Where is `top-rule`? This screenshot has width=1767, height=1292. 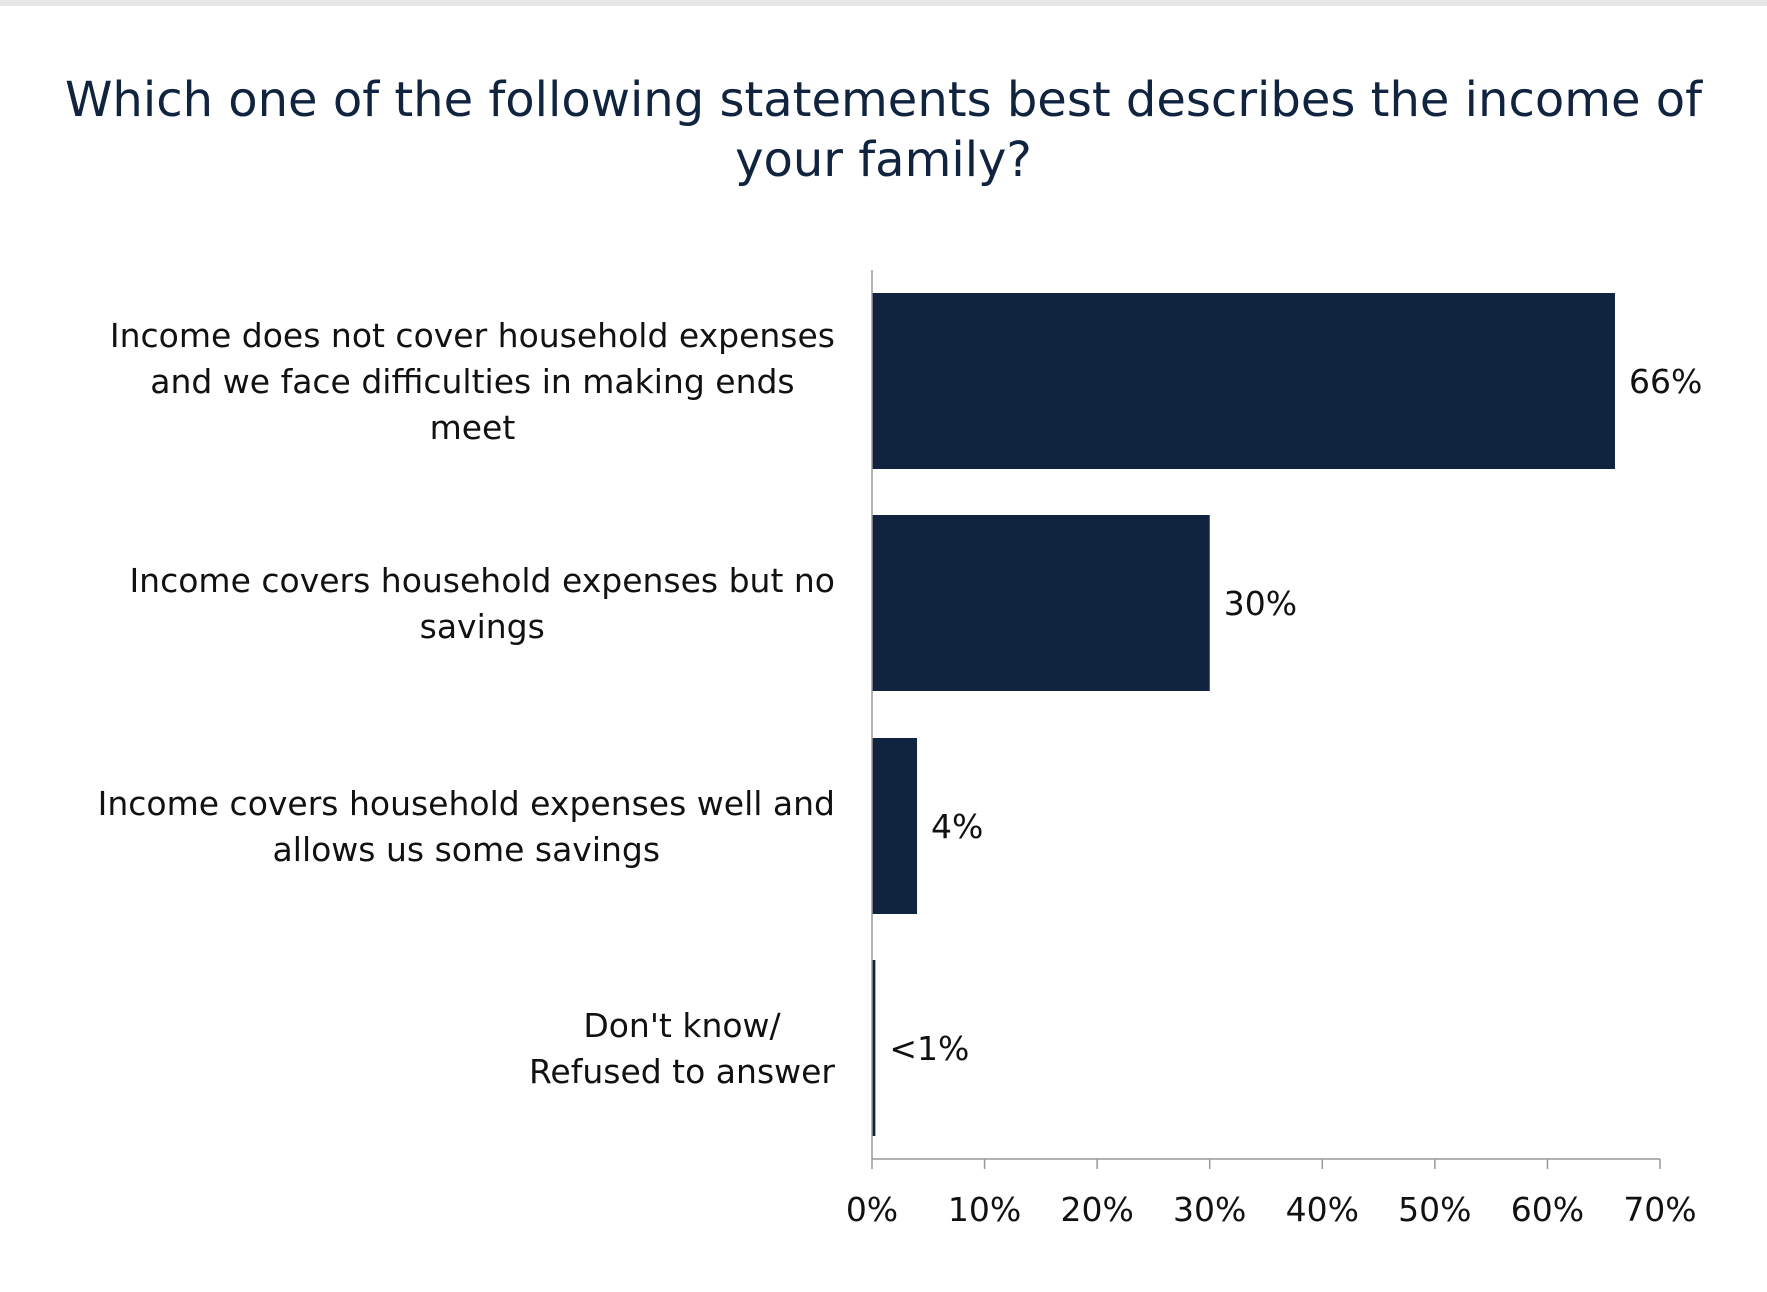 top-rule is located at coordinates (883, 3).